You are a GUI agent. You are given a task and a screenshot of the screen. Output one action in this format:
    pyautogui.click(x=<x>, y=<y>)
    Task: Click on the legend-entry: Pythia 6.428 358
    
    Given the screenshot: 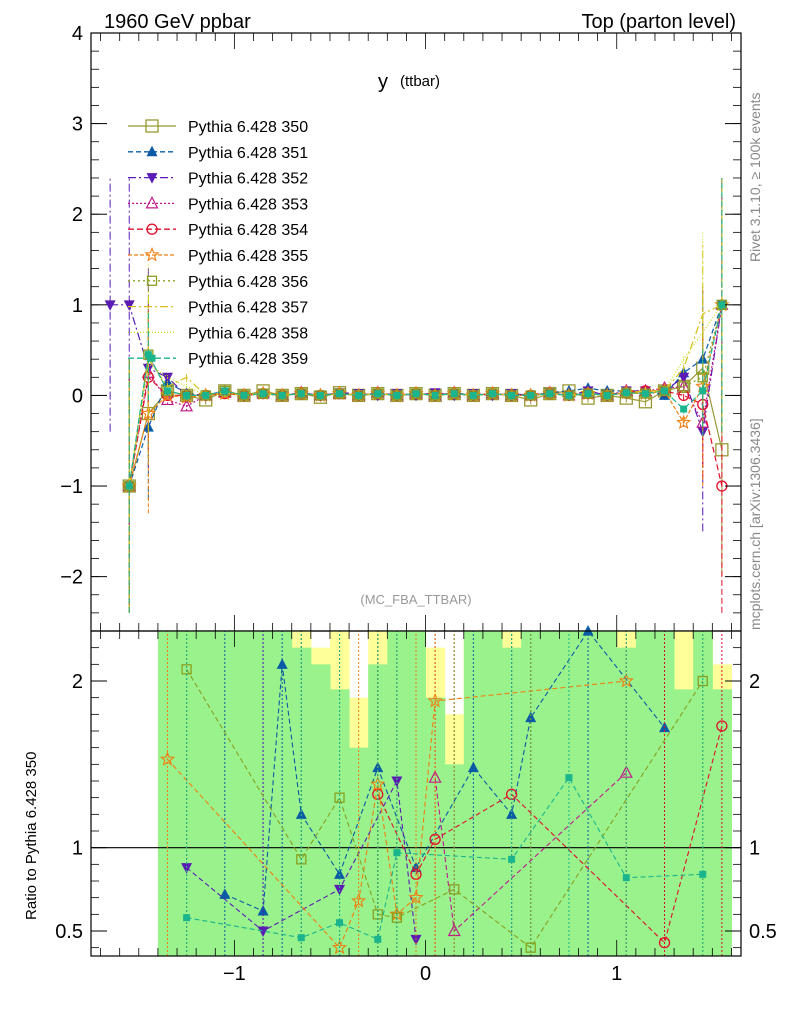 What is the action you would take?
    pyautogui.click(x=218, y=333)
    